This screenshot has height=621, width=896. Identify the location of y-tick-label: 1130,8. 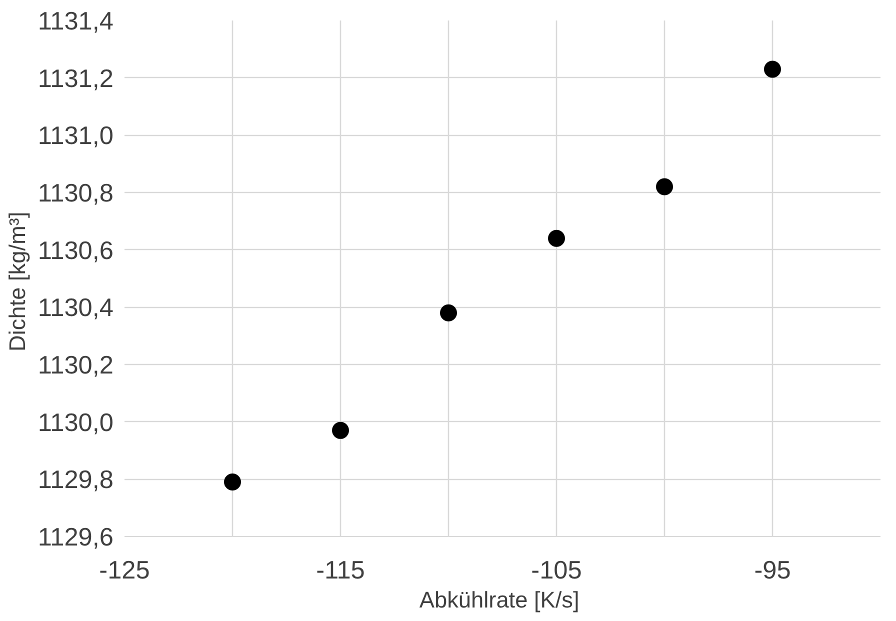
(76, 194).